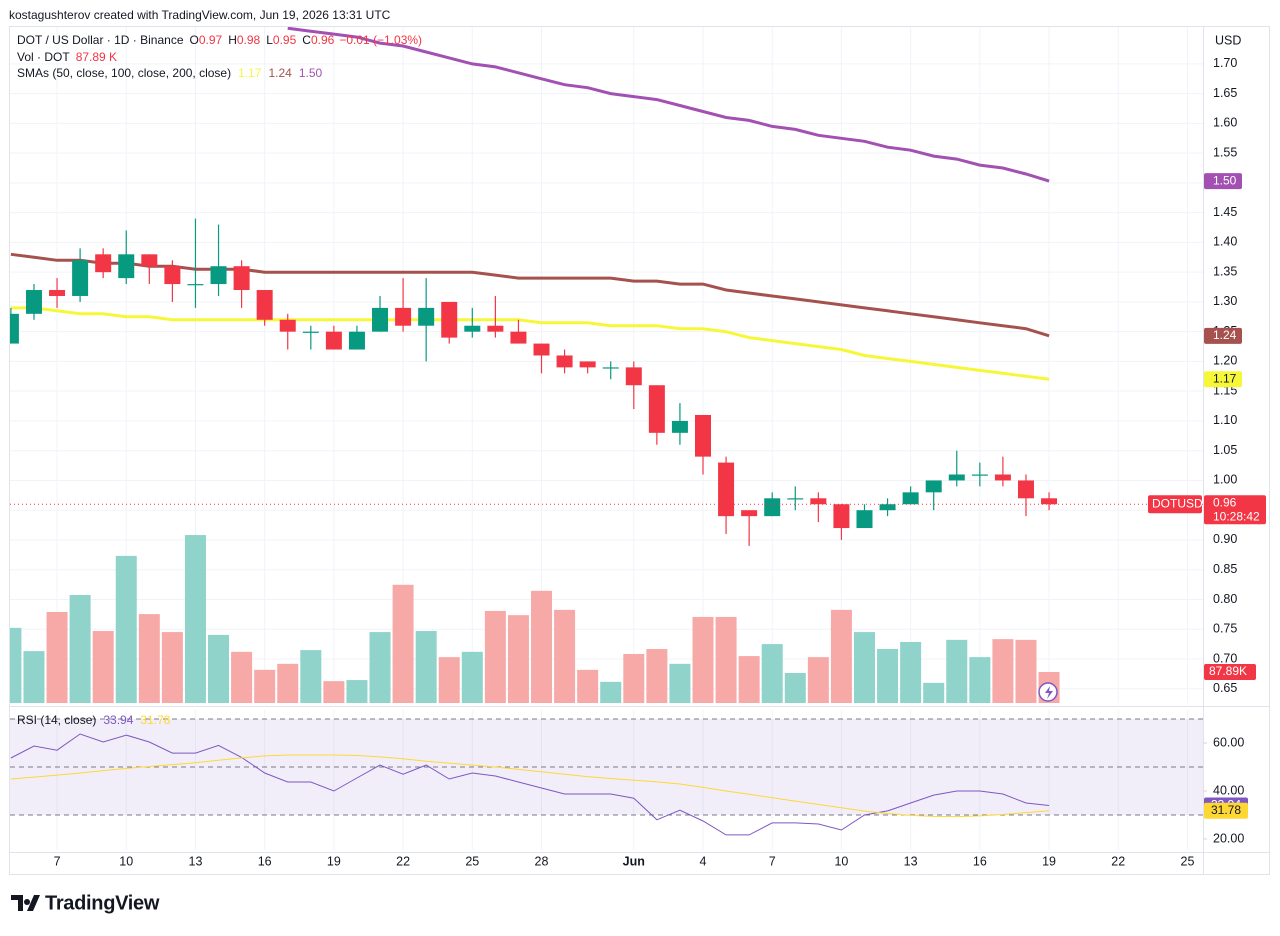 This screenshot has width=1280, height=936. I want to click on y-tick-label: 1.35, so click(1225, 271).